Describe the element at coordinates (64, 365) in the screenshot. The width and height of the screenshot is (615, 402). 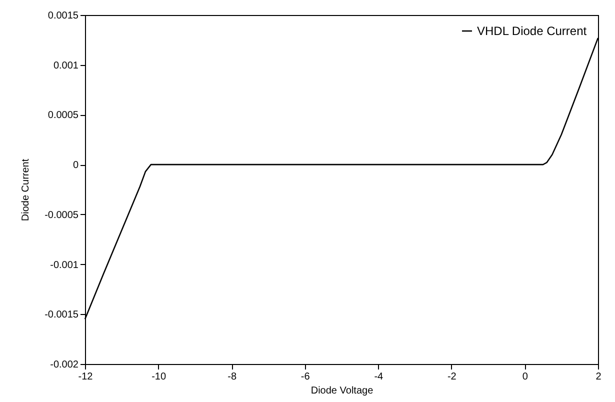
I see `y-tick-label: -0.002` at that location.